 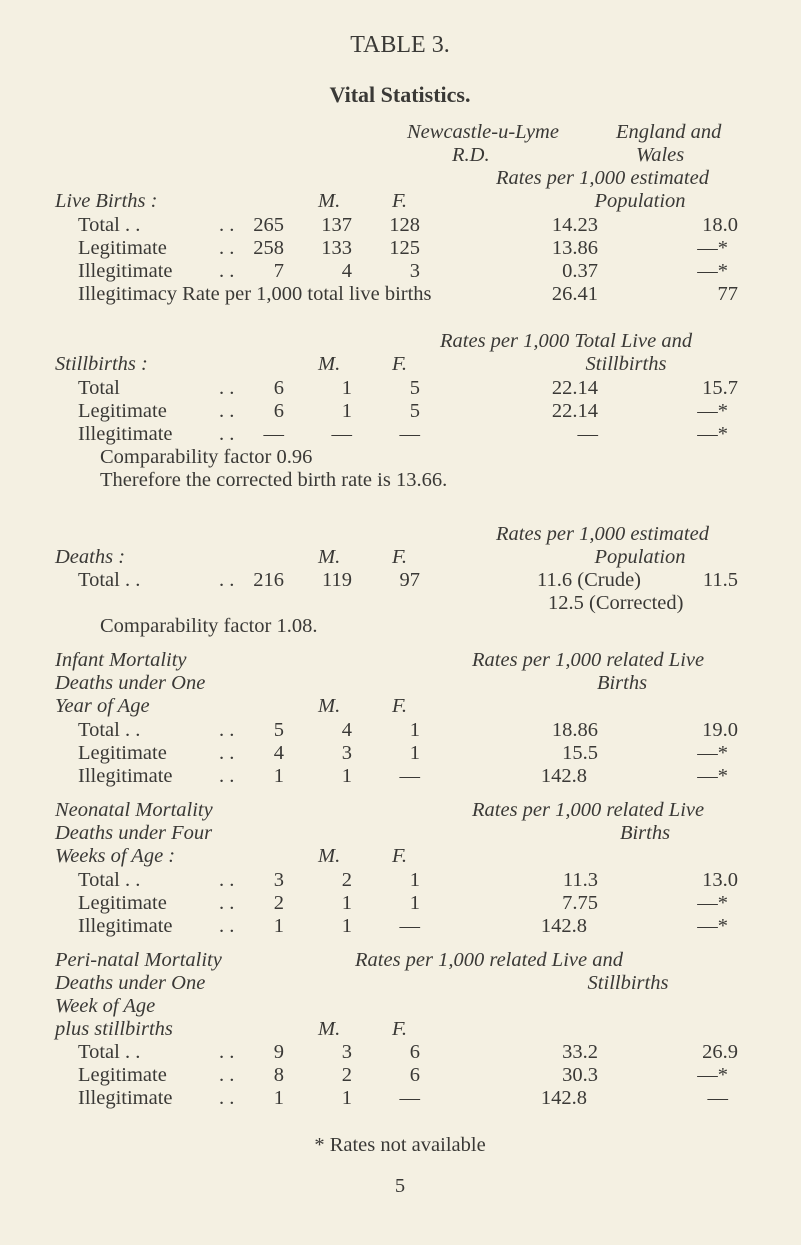 I want to click on table-number: TABLE 3., so click(x=400, y=45).